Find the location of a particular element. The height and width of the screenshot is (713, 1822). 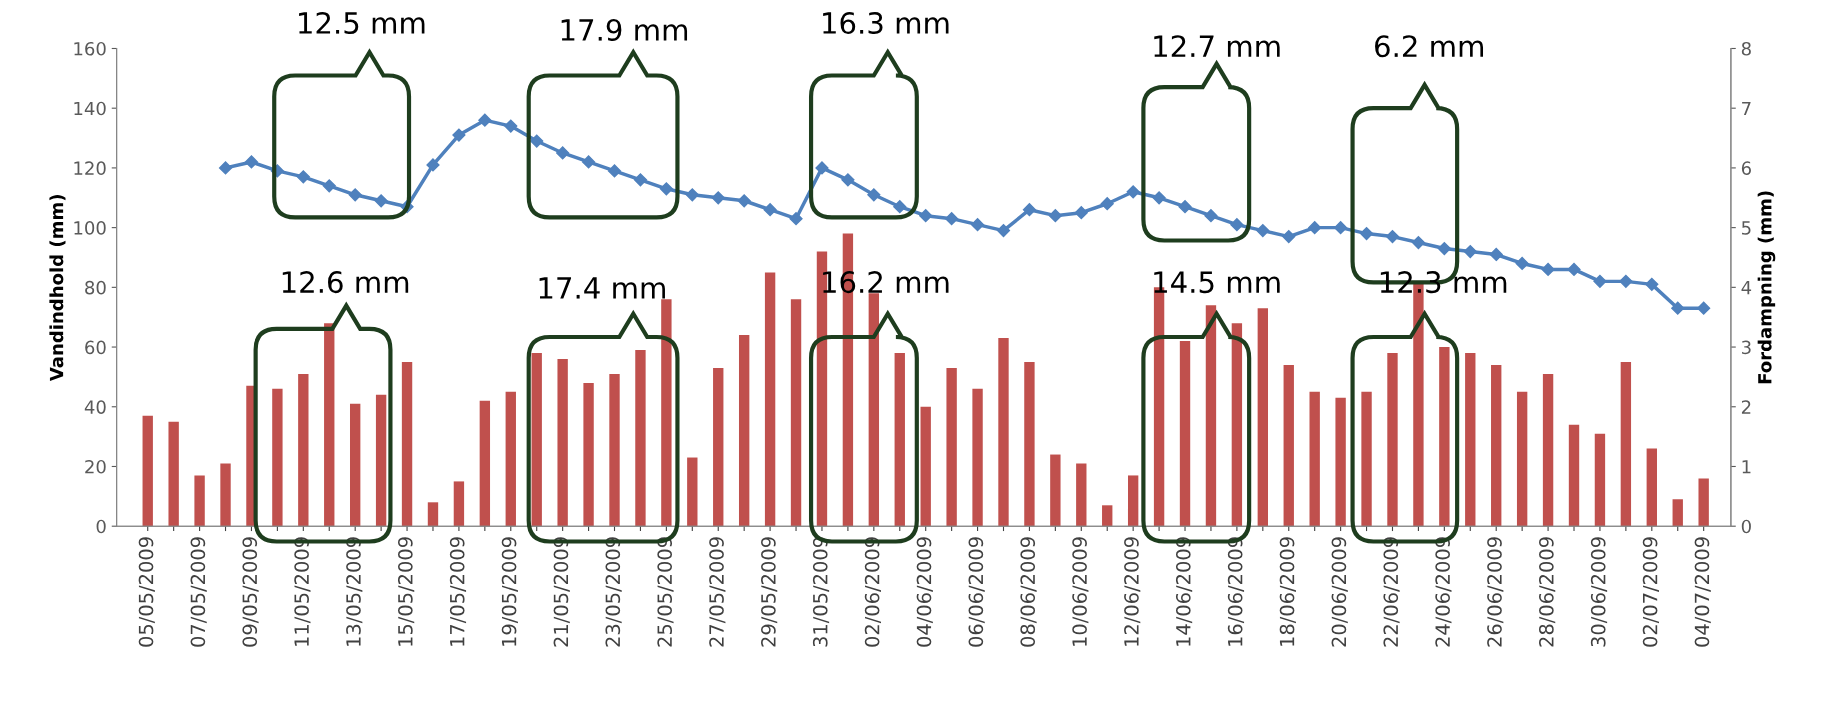

x-tick-label: 23/05/2009 is located at coordinates (613, 592).